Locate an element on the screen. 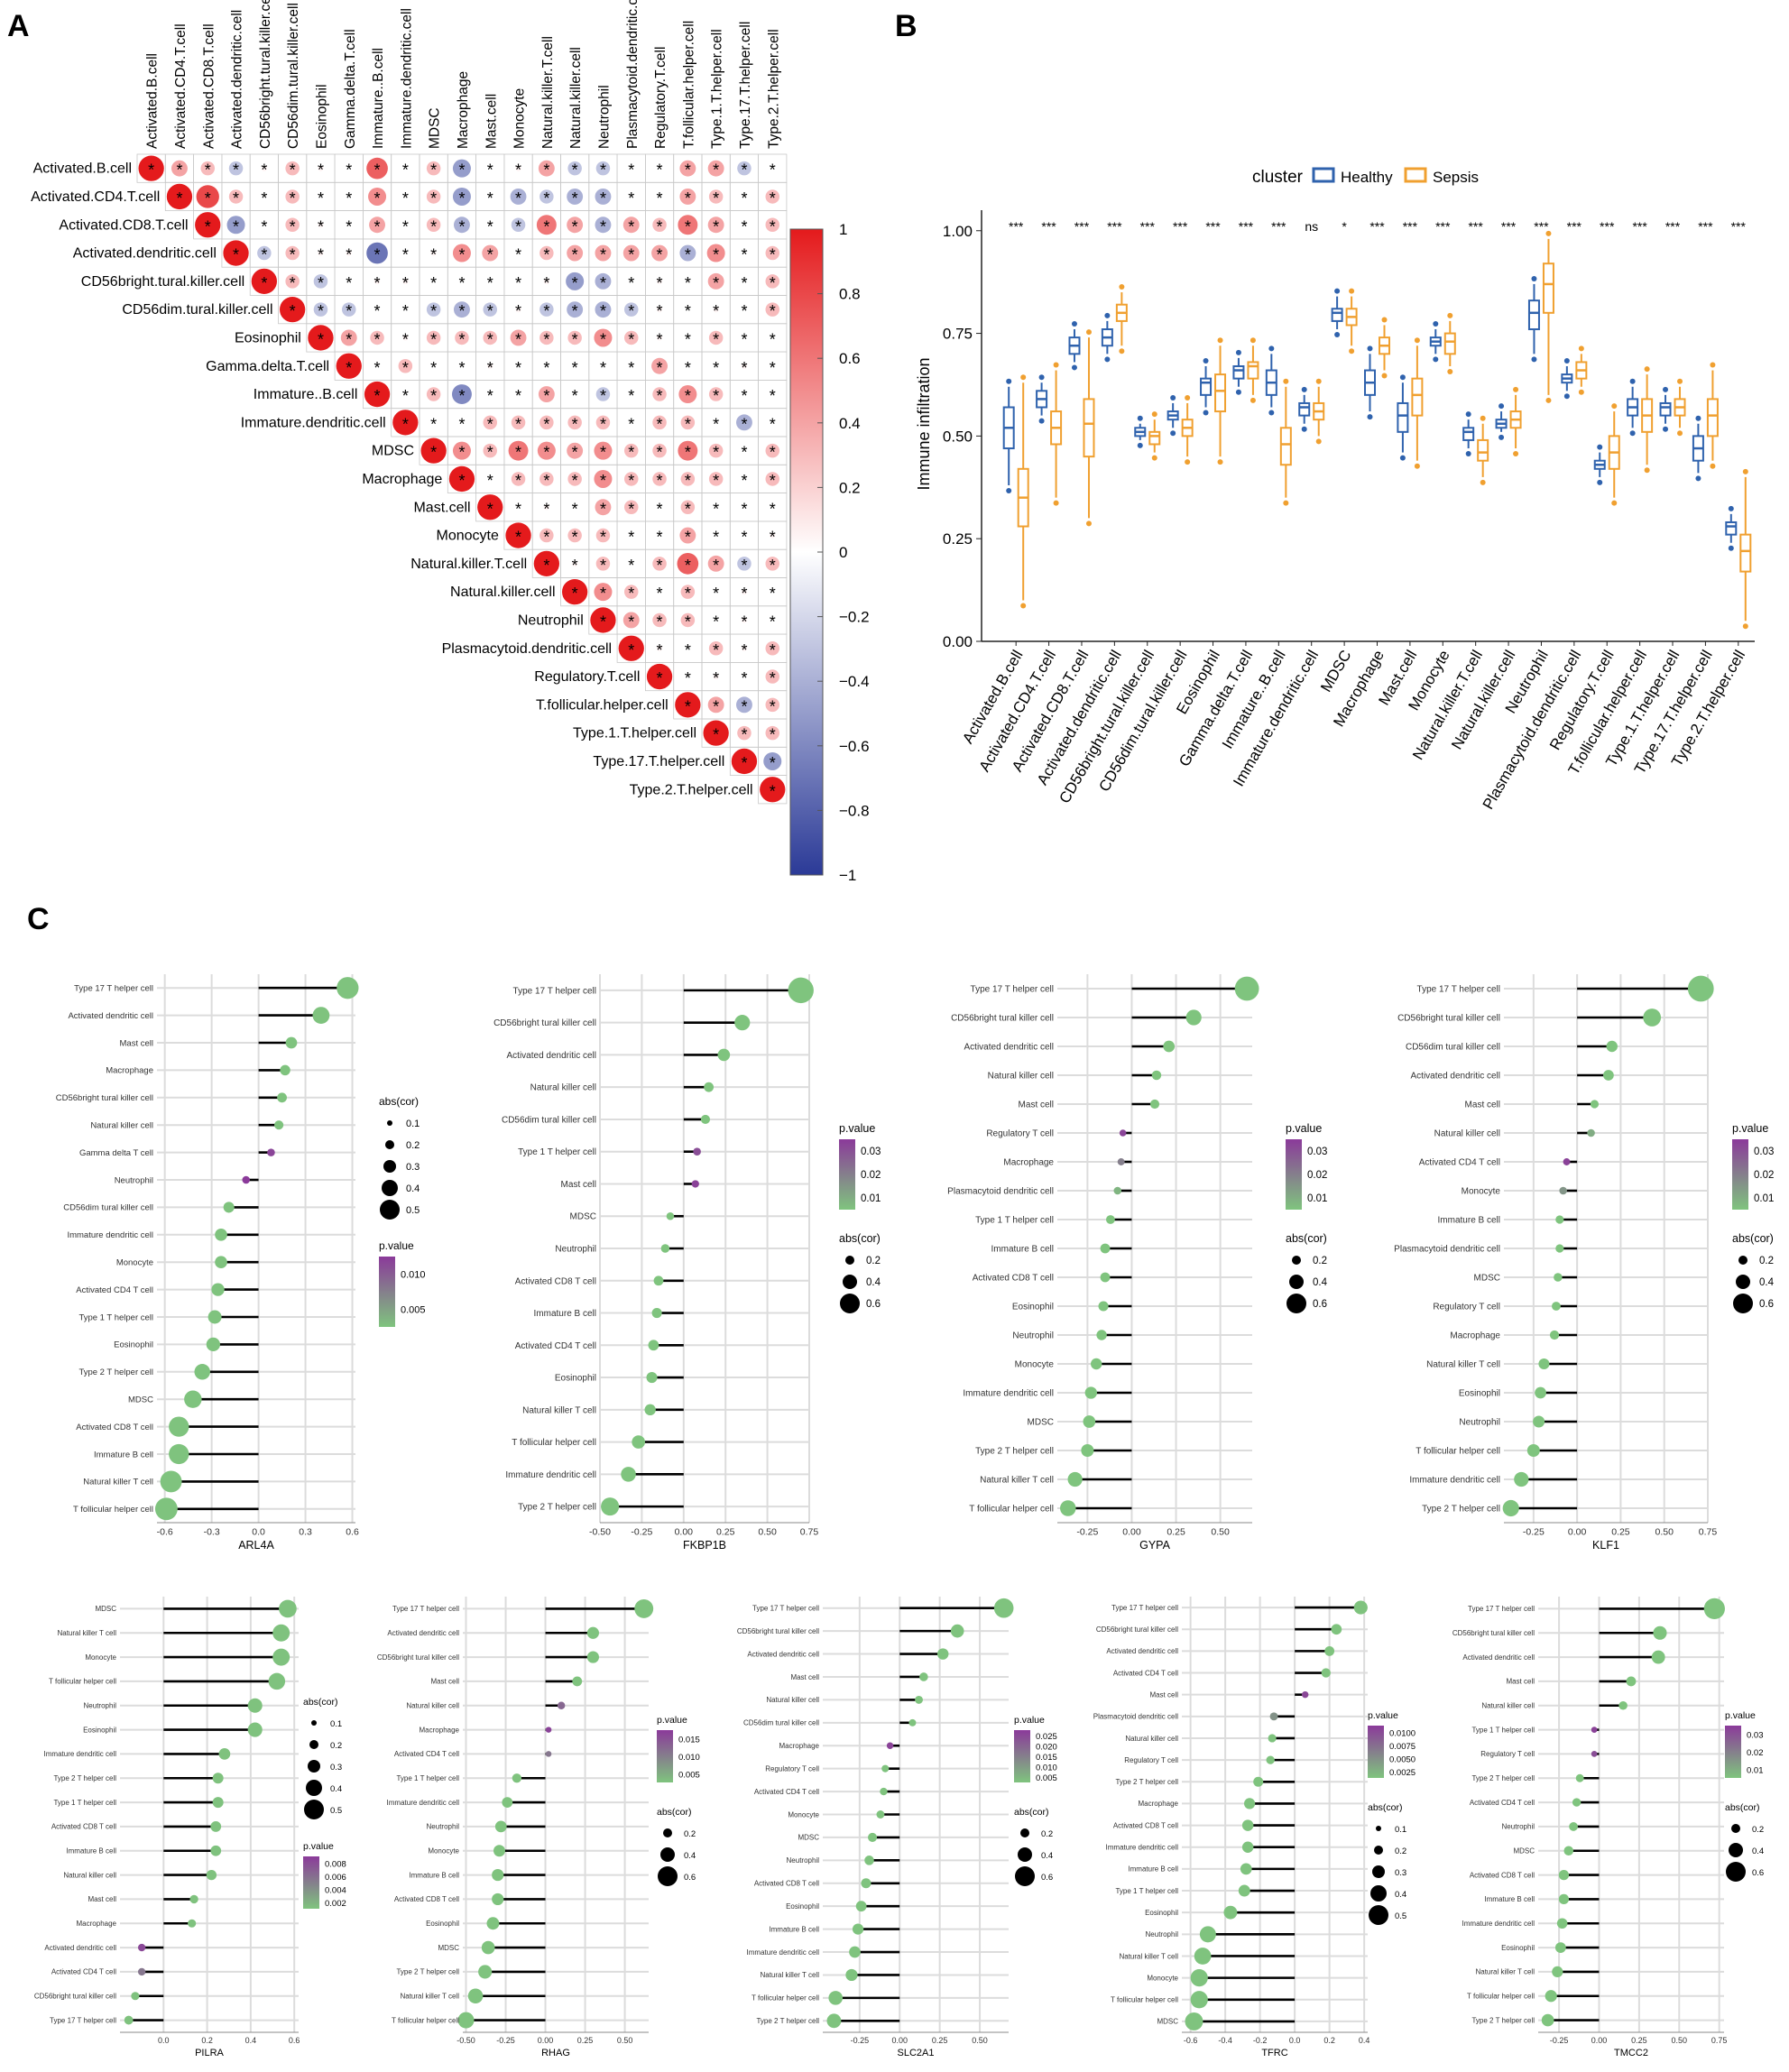  column-label: Natural.killer.T.cell is located at coordinates (548, 93).